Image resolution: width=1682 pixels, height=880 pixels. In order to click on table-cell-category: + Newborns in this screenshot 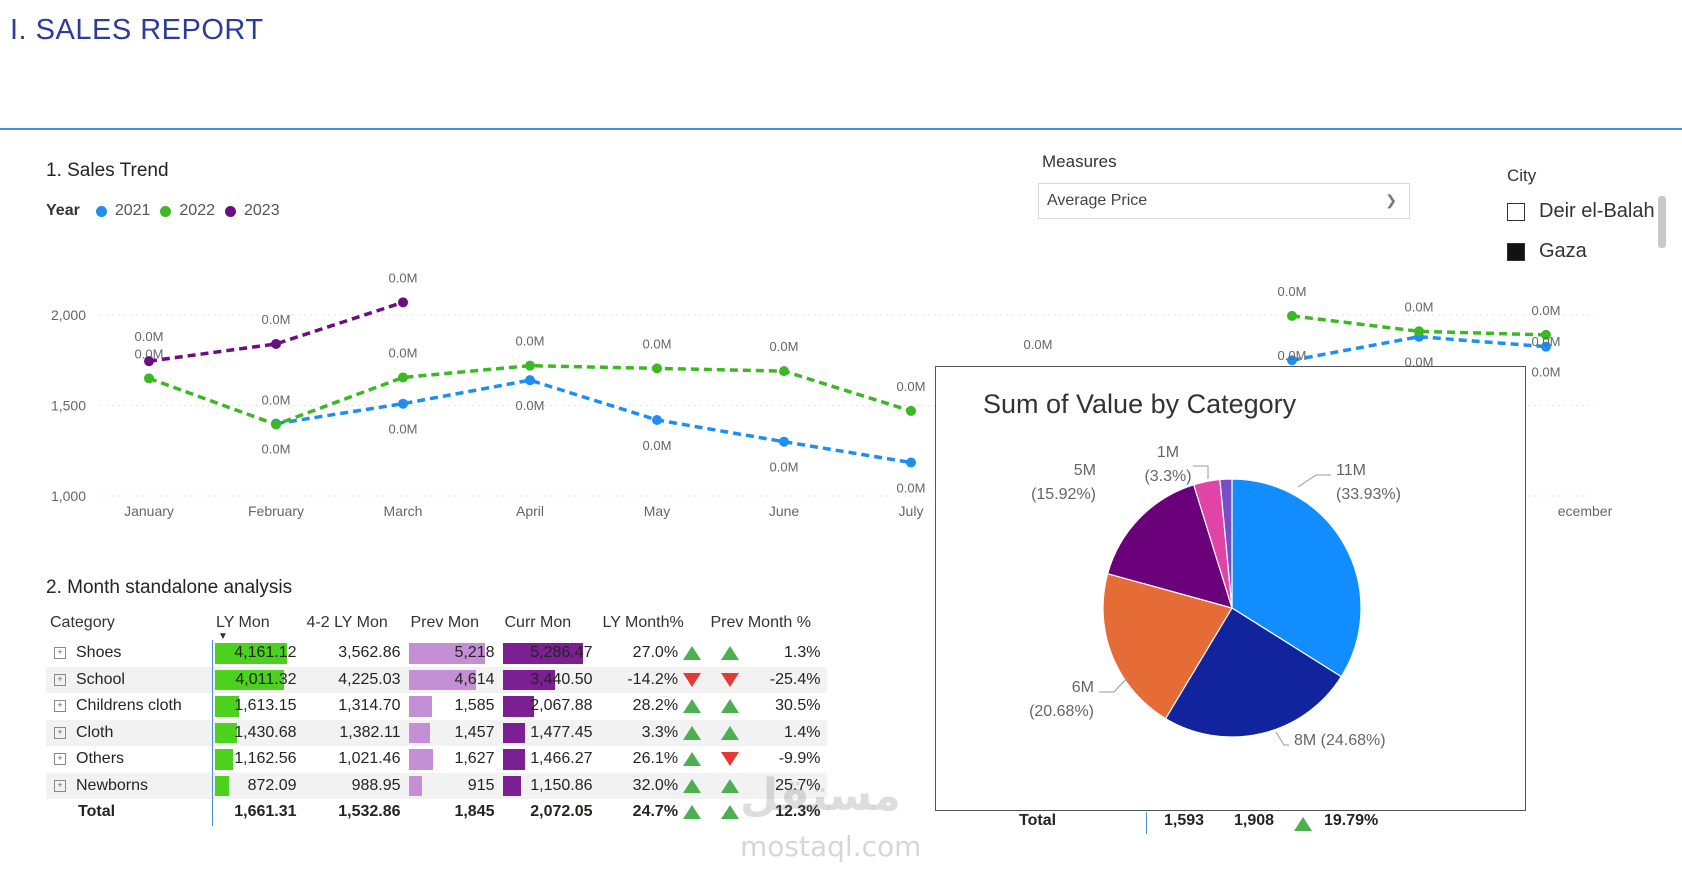, I will do `click(129, 785)`.